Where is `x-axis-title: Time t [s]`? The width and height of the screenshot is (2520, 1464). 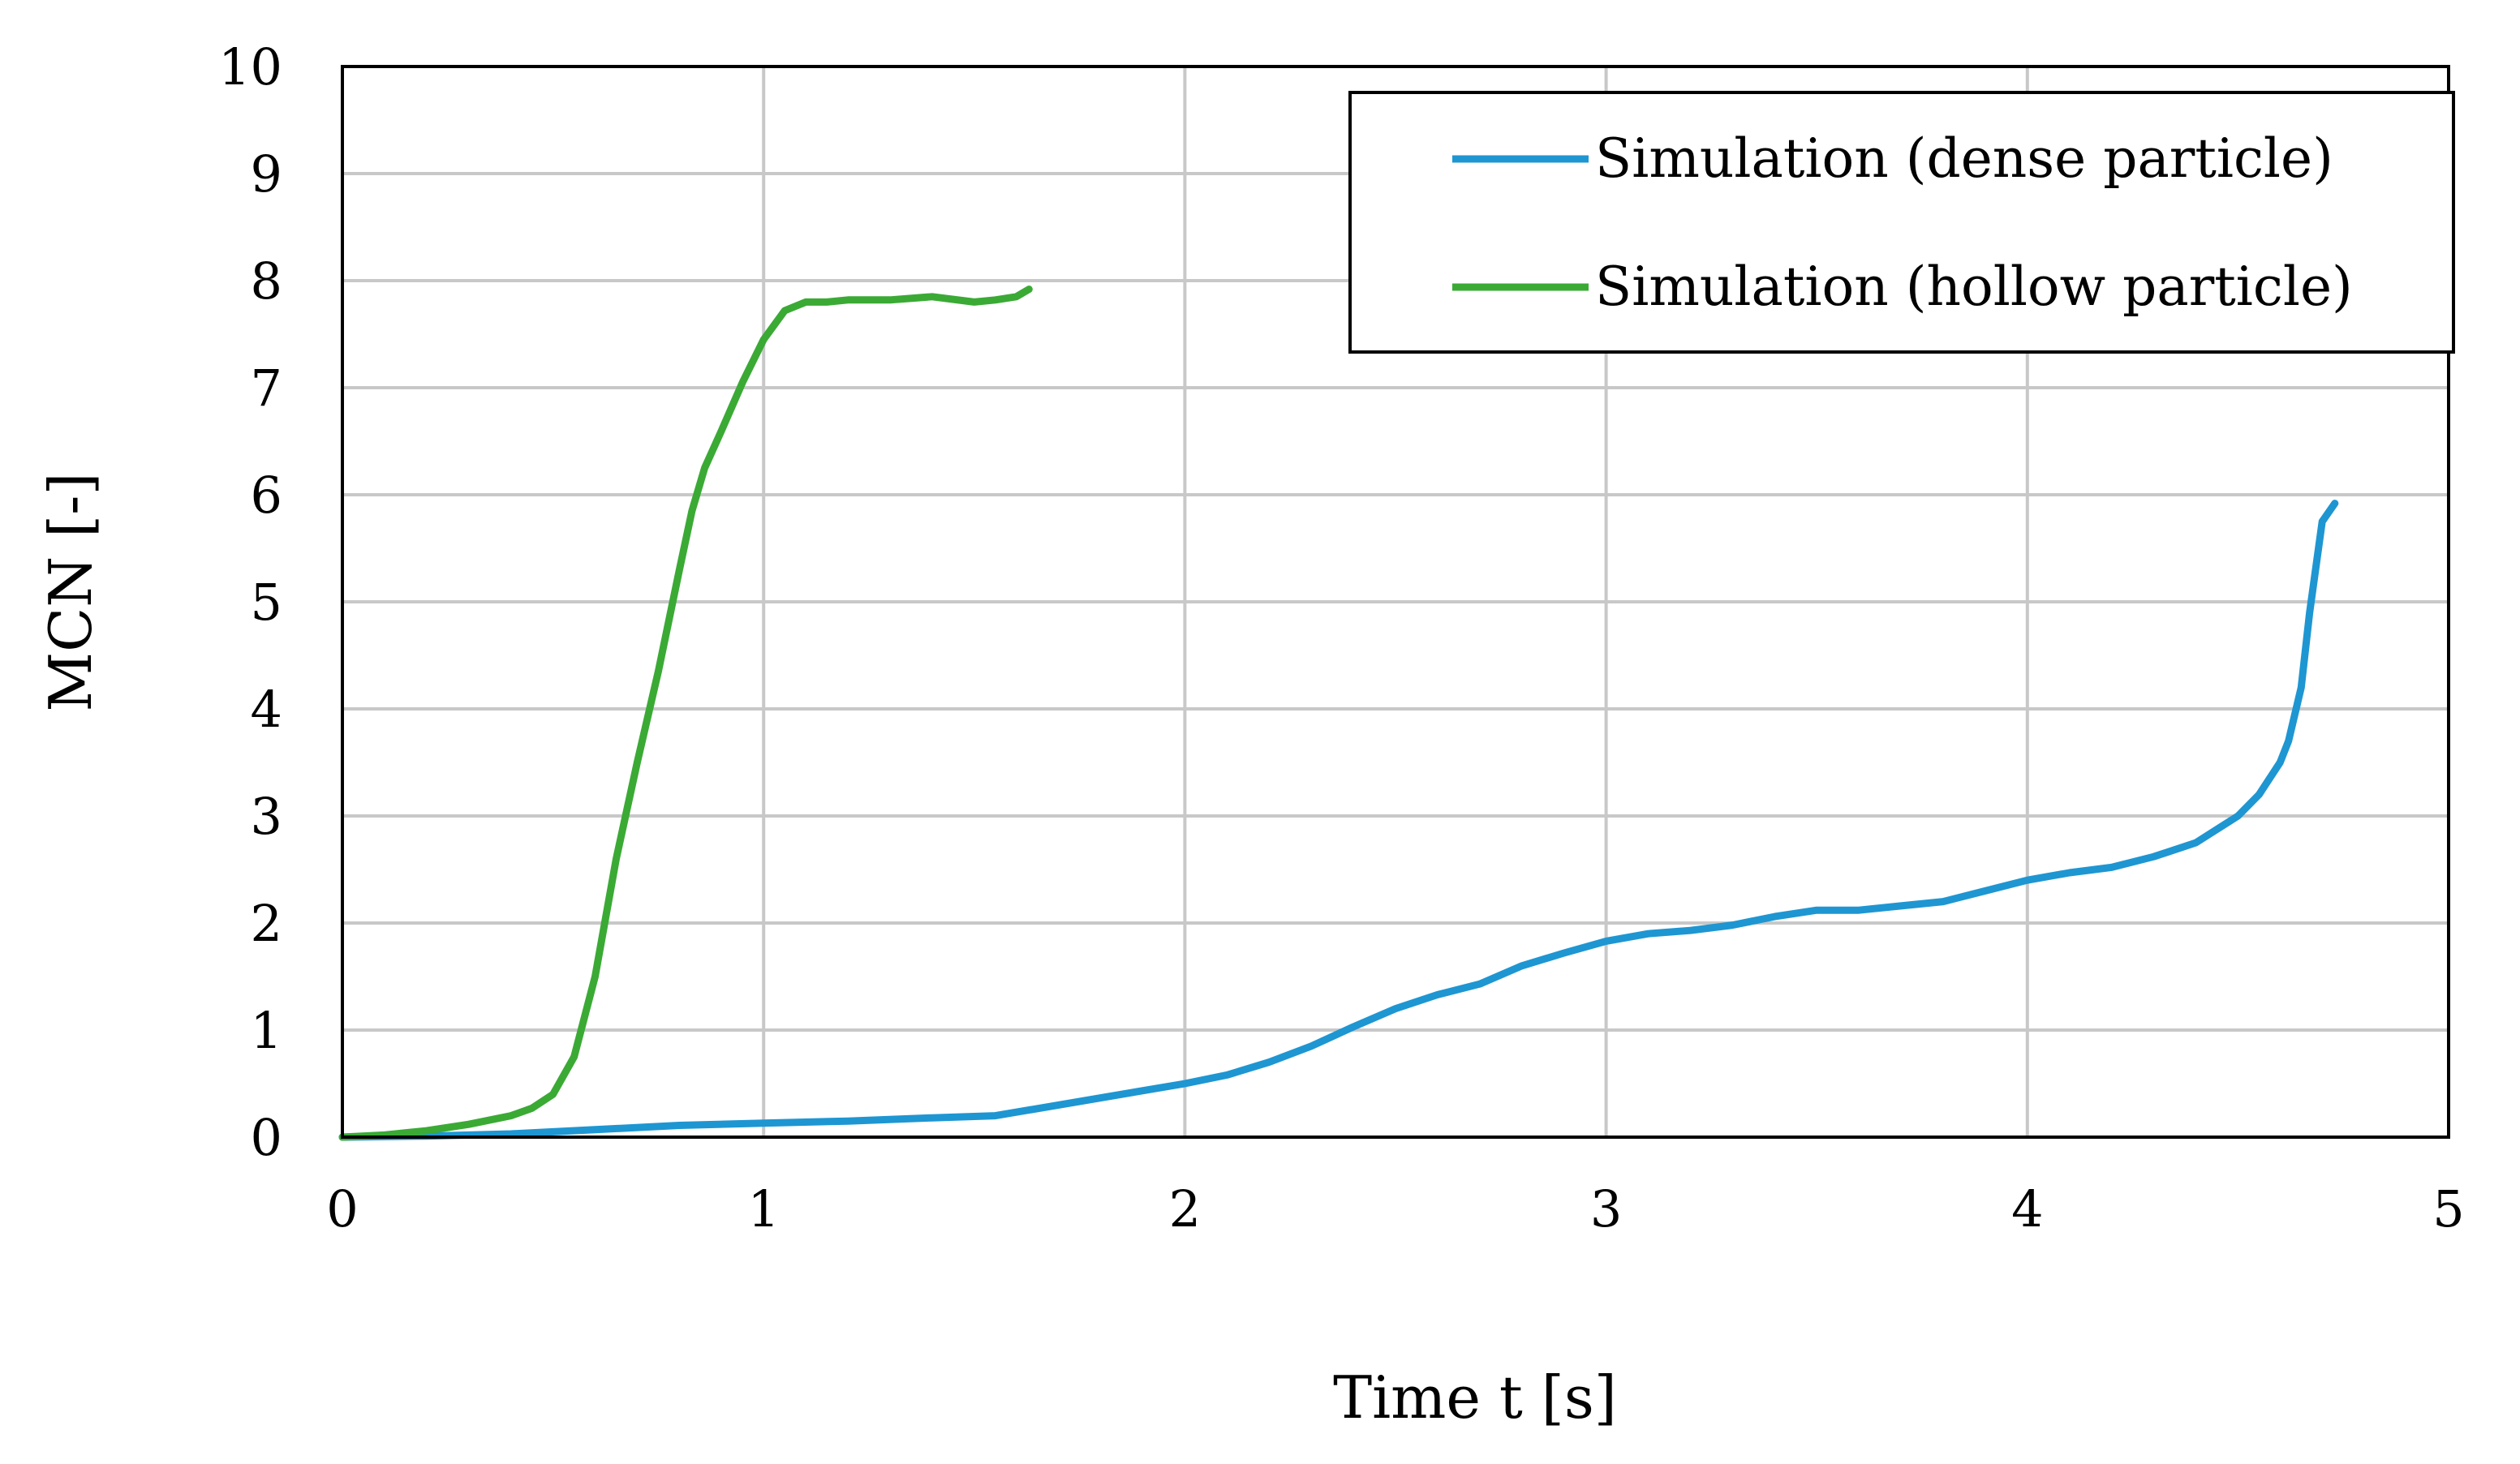 x-axis-title: Time t [s] is located at coordinates (1475, 1398).